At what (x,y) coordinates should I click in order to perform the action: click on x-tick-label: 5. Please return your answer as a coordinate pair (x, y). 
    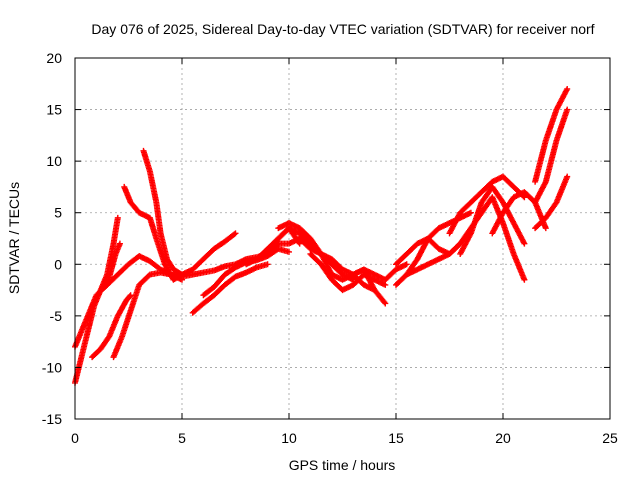
    Looking at the image, I should click on (182, 438).